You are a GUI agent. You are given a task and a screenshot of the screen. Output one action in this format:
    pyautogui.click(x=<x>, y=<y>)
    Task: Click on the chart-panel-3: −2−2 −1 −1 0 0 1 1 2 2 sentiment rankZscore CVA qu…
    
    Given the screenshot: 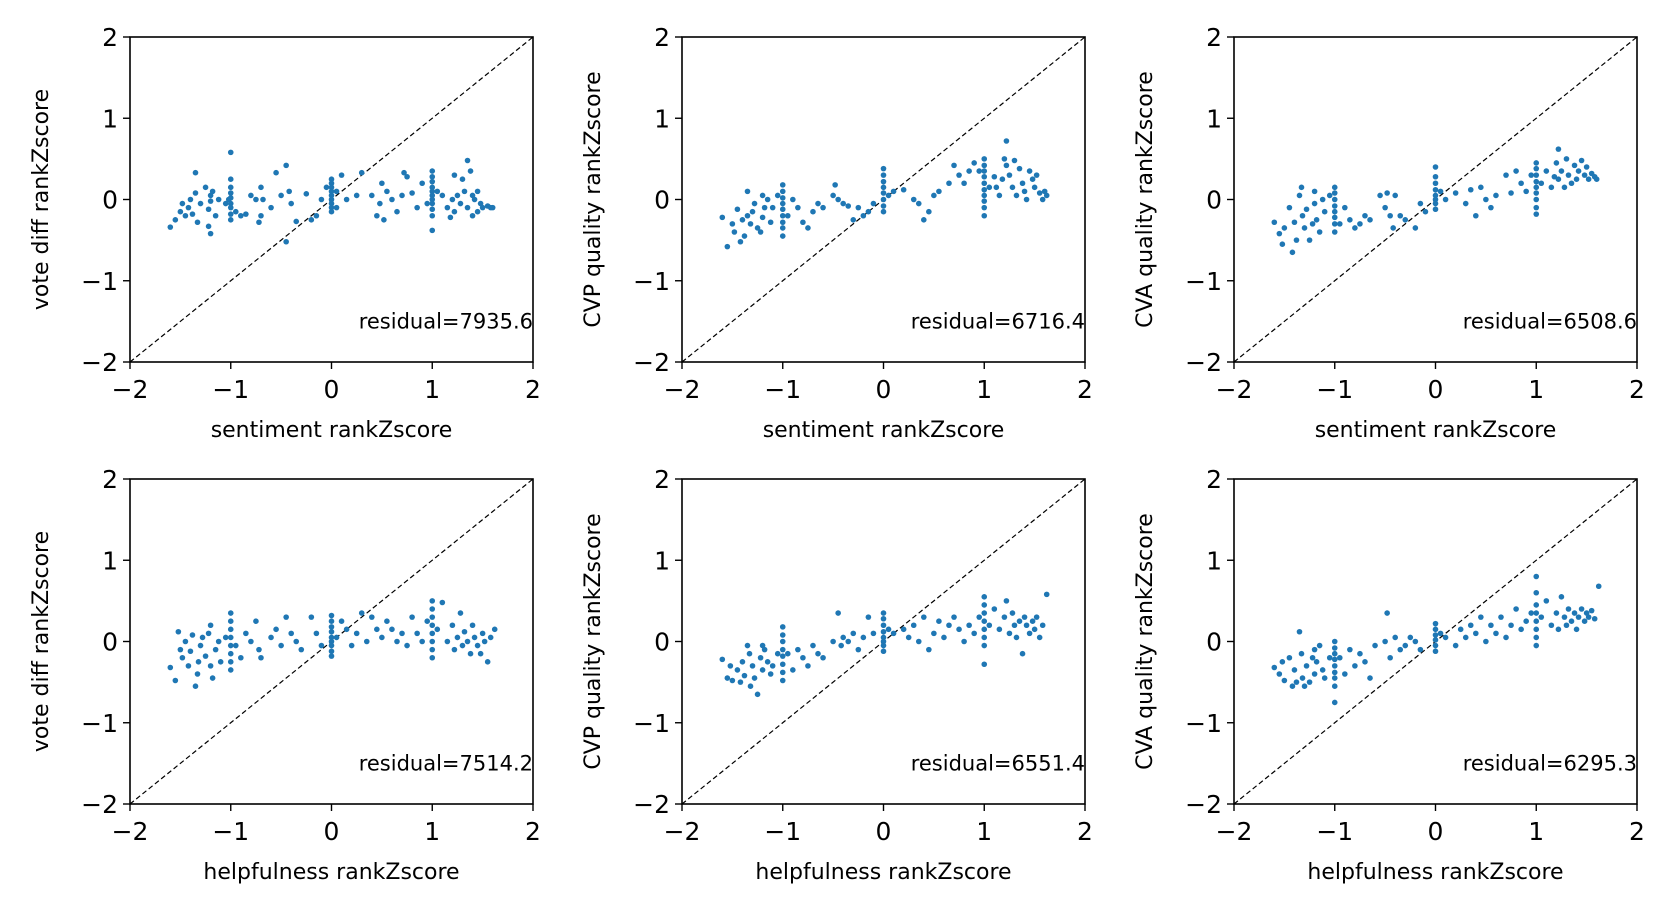 What is the action you would take?
    pyautogui.click(x=1389, y=233)
    